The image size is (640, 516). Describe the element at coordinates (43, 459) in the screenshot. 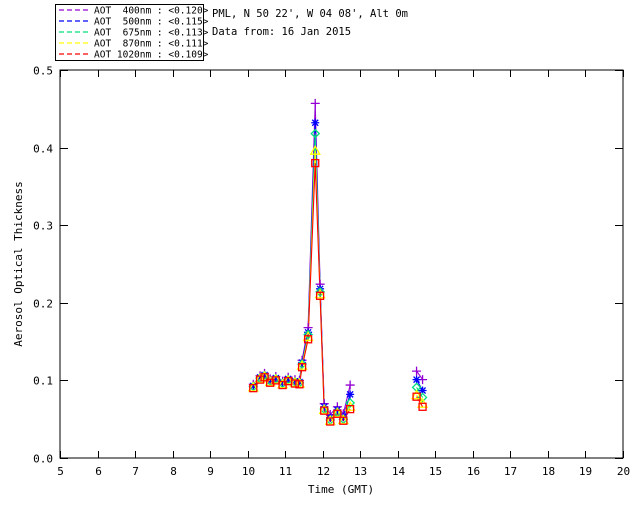

I see `y-tick-label: 0.0` at that location.